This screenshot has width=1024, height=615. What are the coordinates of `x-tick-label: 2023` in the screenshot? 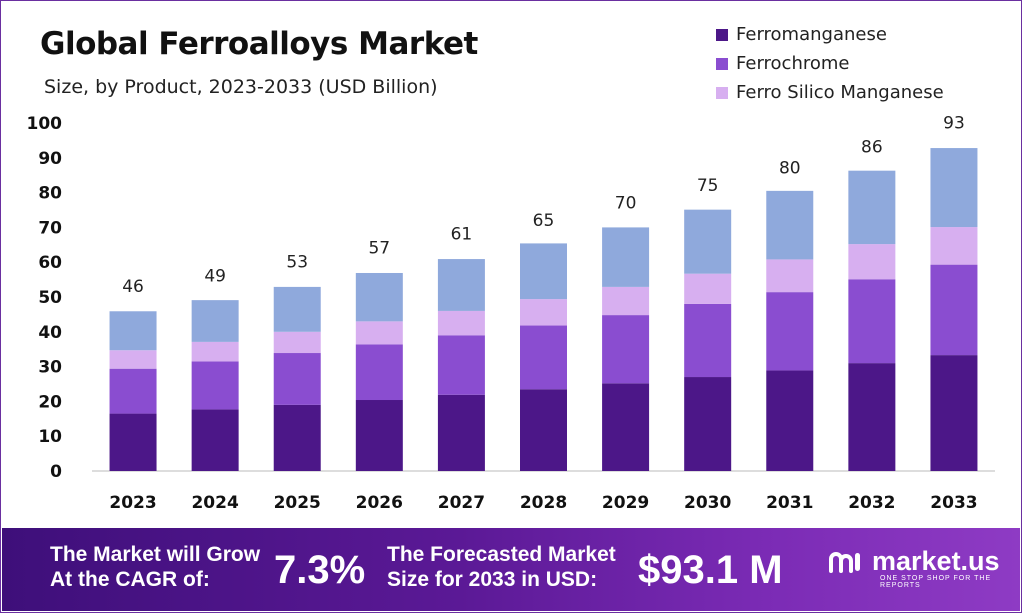 It's located at (132, 503).